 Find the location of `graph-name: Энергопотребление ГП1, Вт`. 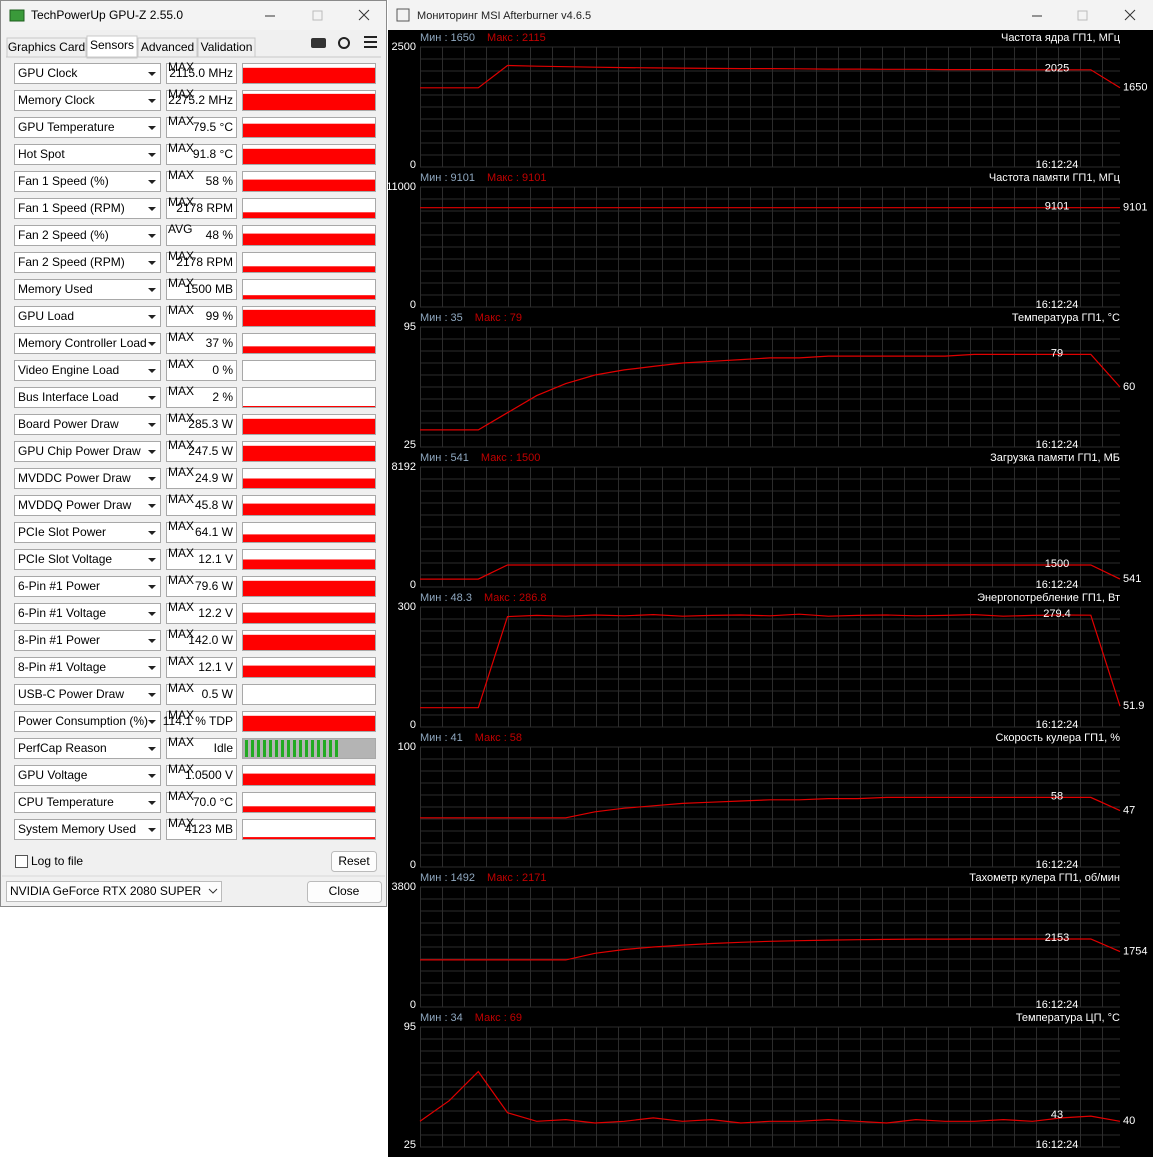

graph-name: Энергопотребление ГП1, Вт is located at coordinates (1048, 598).